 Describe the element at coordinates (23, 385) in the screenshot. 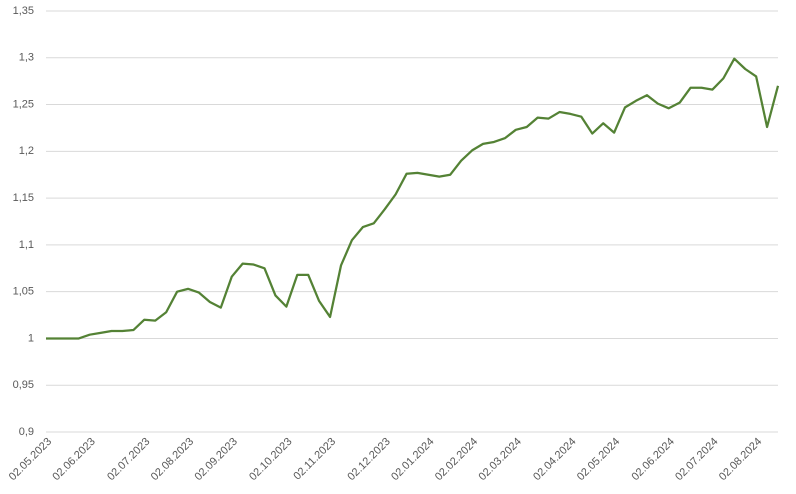

I see `y-tick-label: 0,95` at that location.